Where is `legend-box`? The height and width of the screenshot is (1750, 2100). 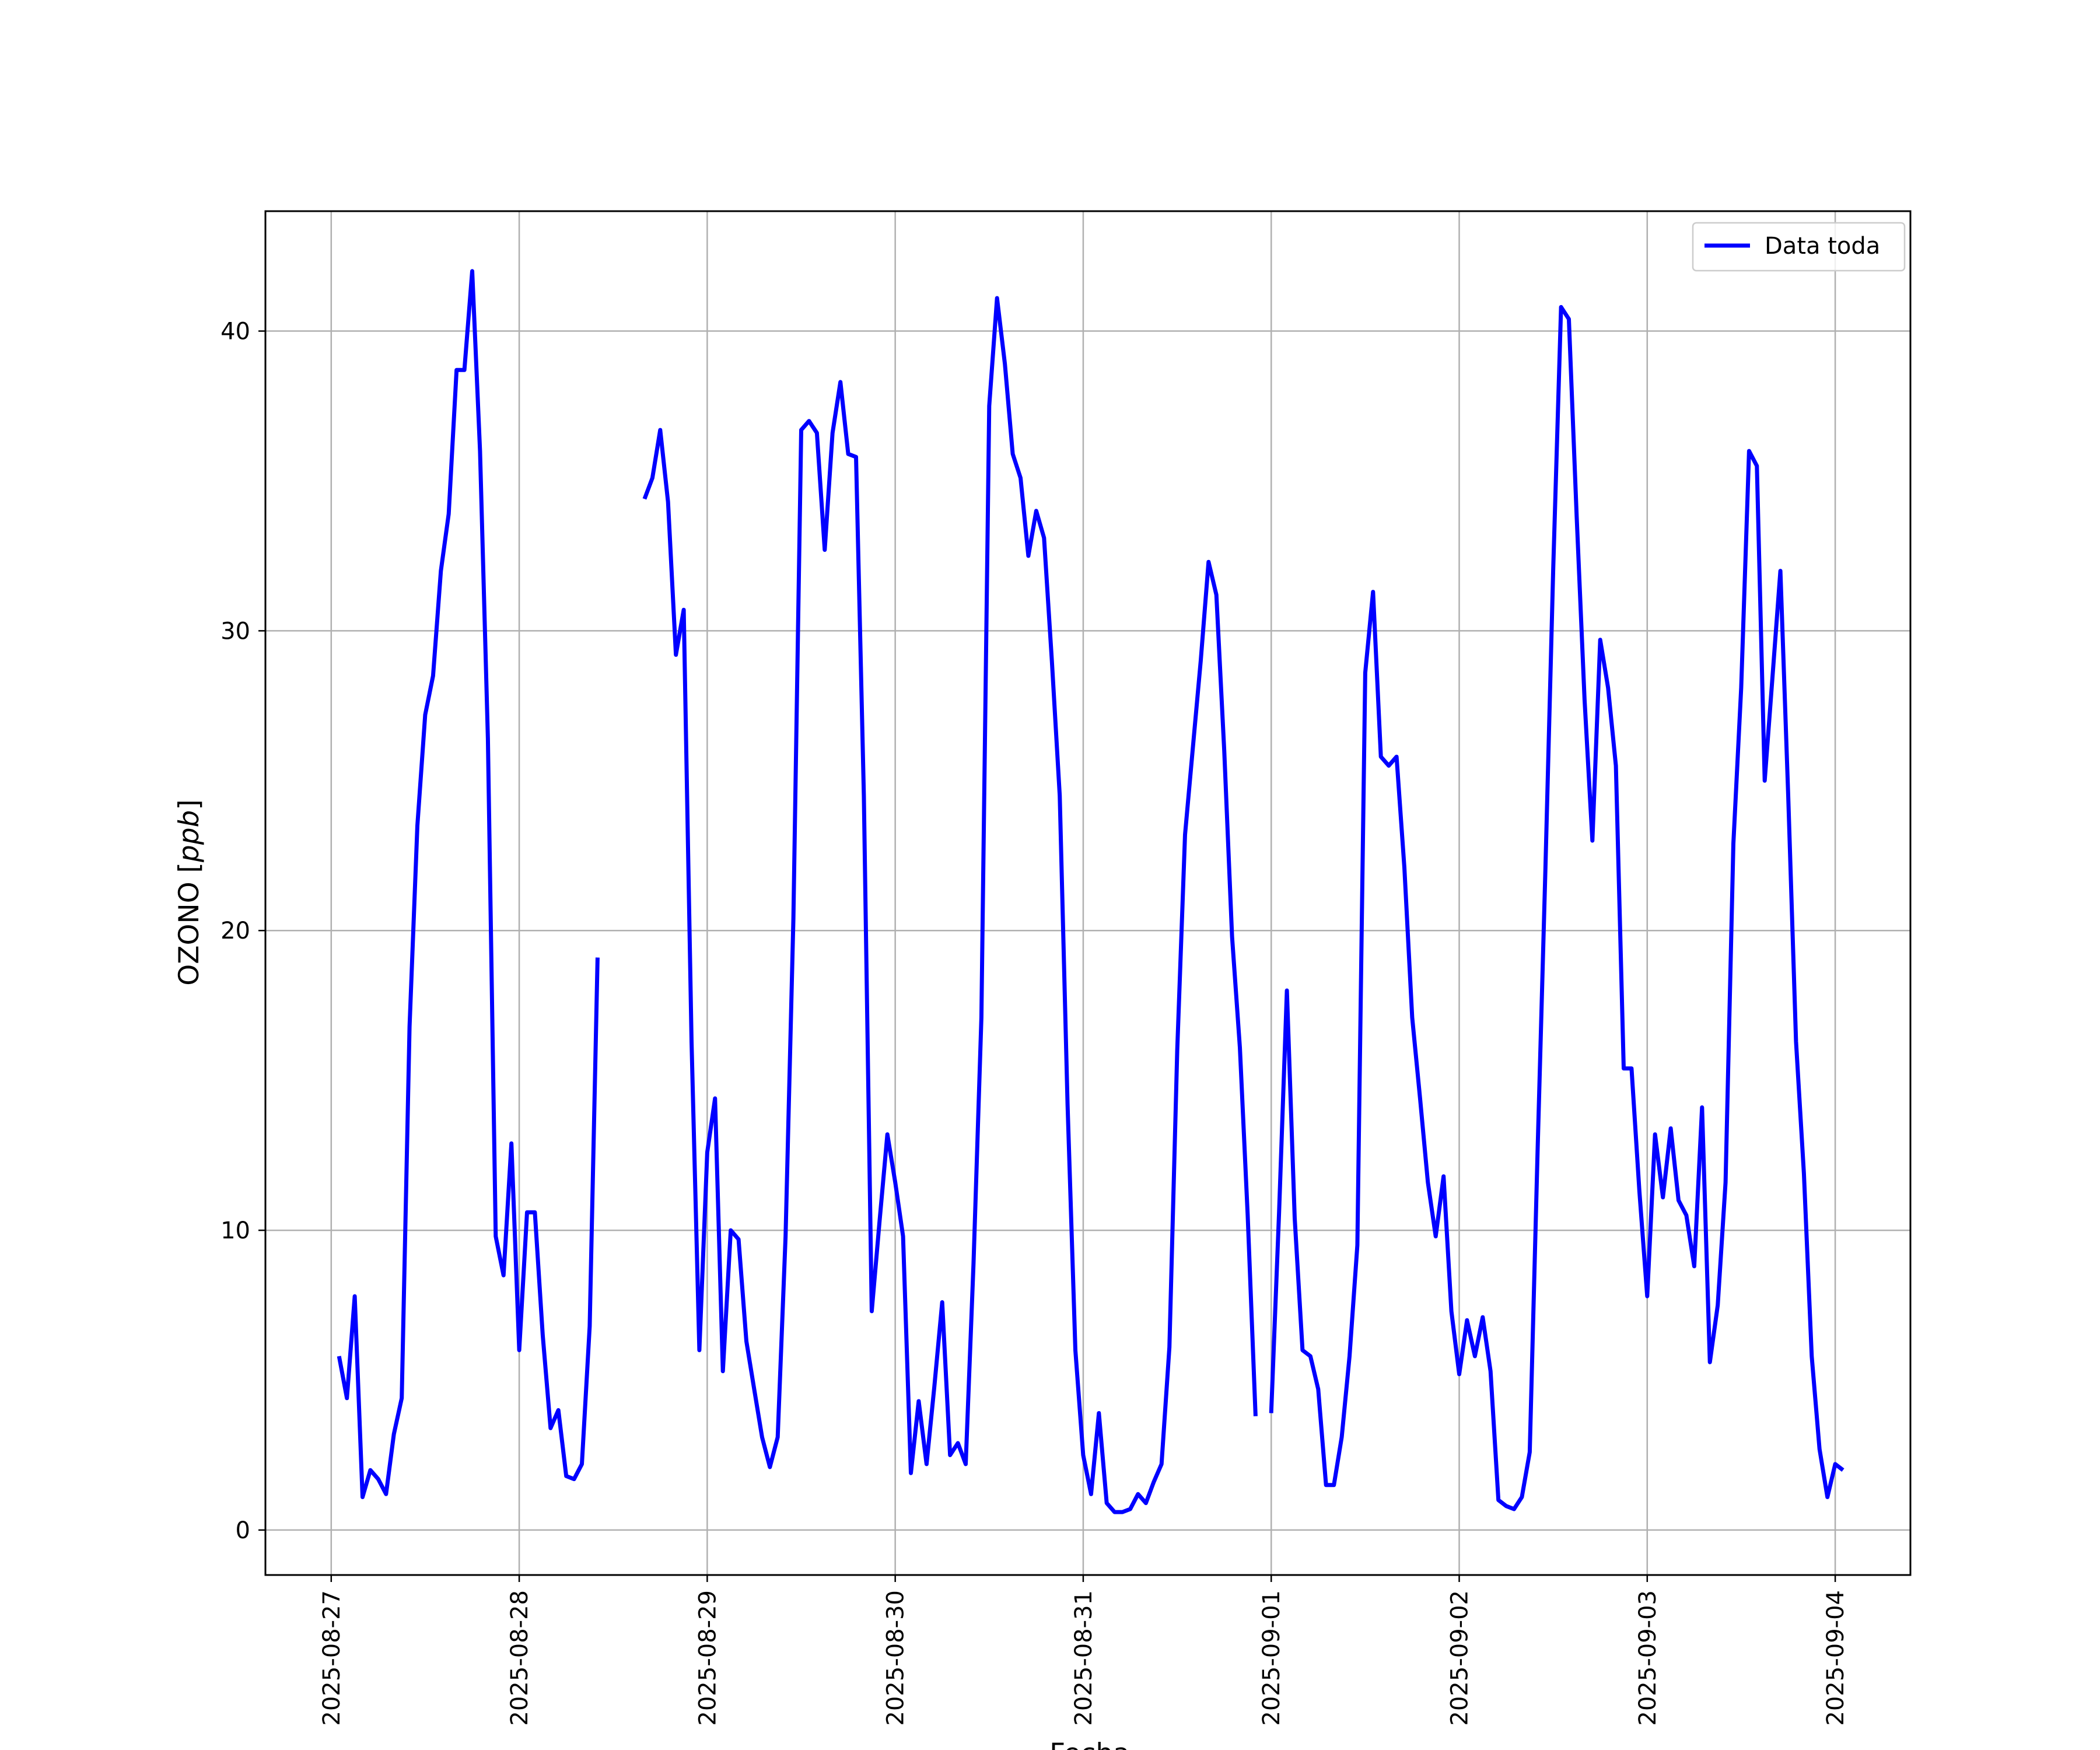
legend-box is located at coordinates (1799, 247).